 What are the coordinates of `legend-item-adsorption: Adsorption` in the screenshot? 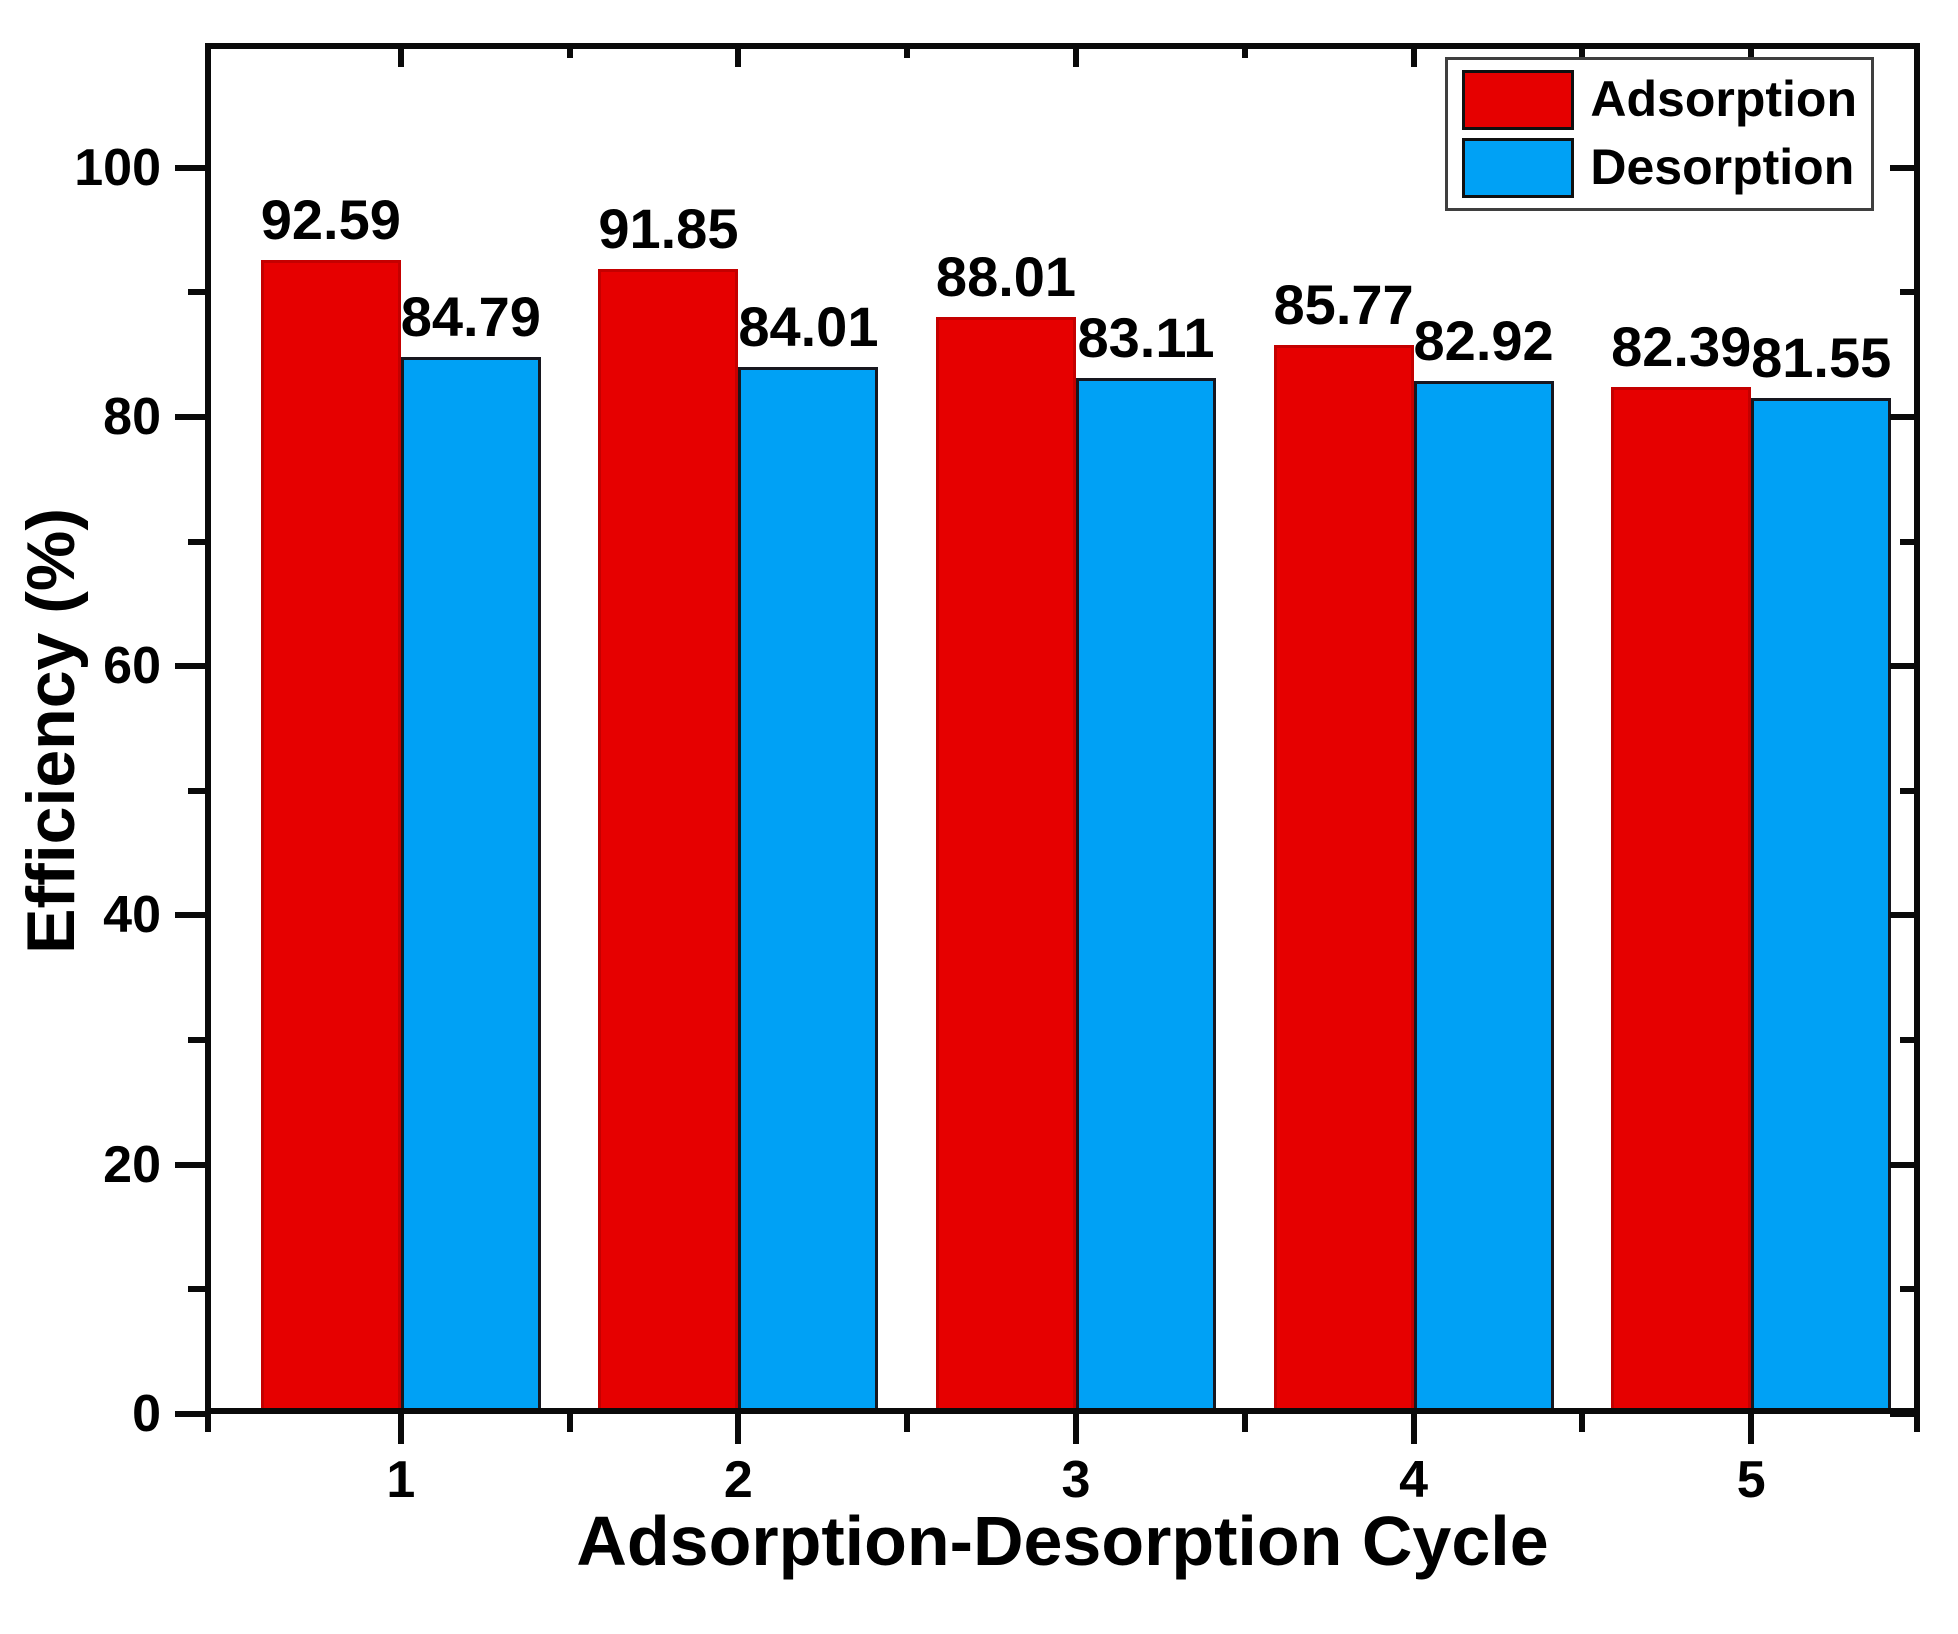 It's located at (1659, 100).